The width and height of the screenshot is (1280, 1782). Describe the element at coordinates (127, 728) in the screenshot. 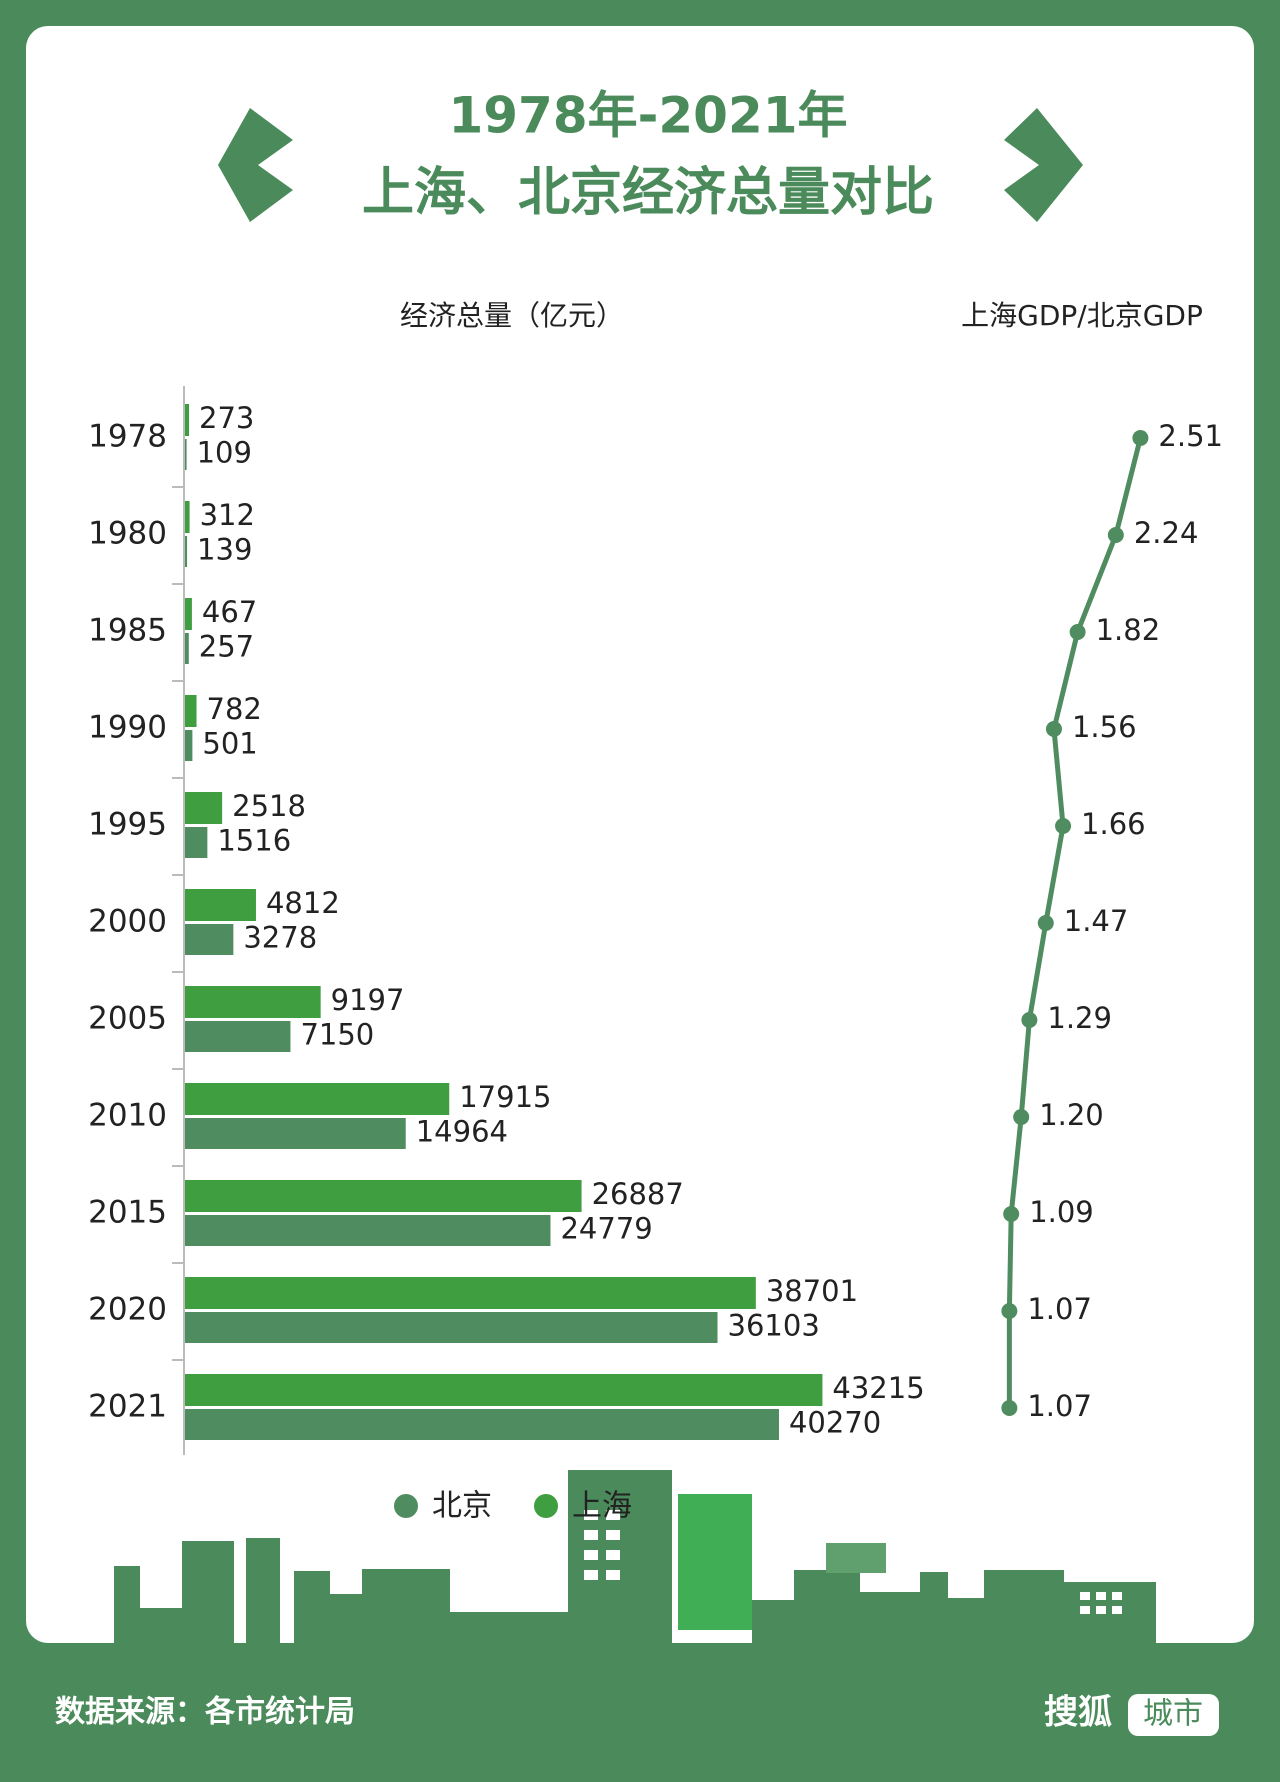

I see `y-tick-label: 1990` at that location.